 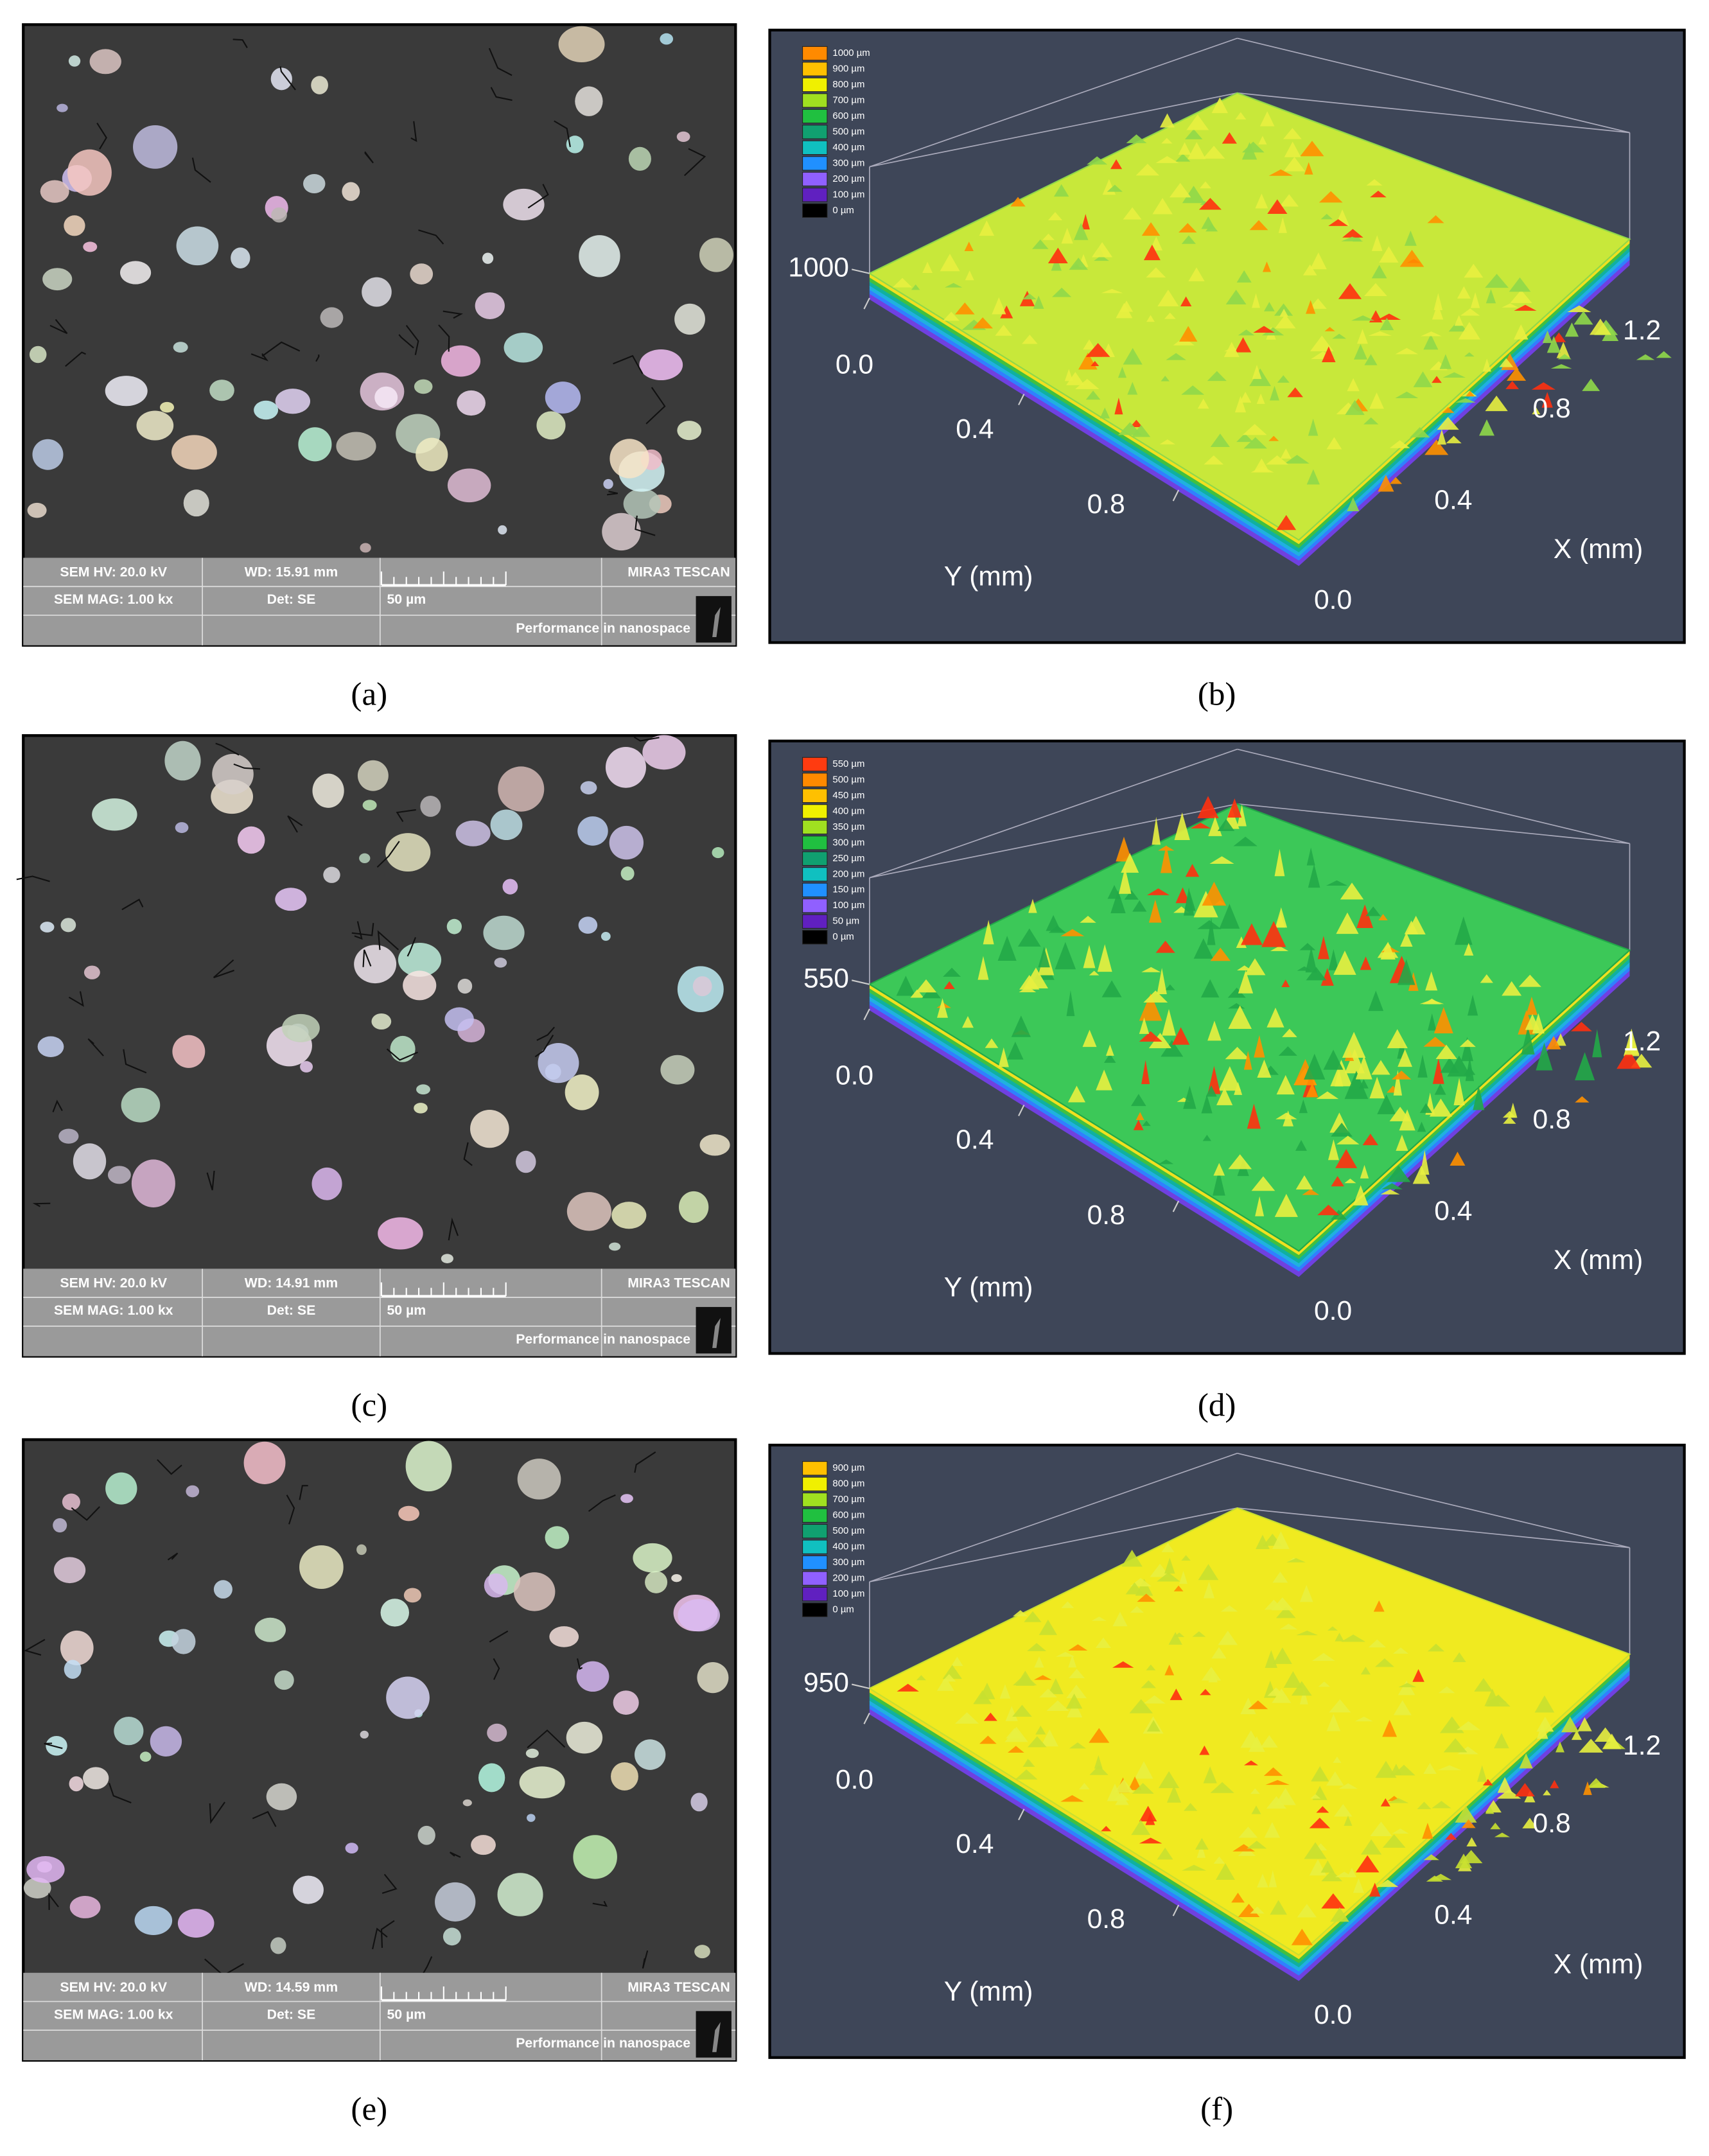 What do you see at coordinates (1022, 1815) in the screenshot?
I see `y-tick` at bounding box center [1022, 1815].